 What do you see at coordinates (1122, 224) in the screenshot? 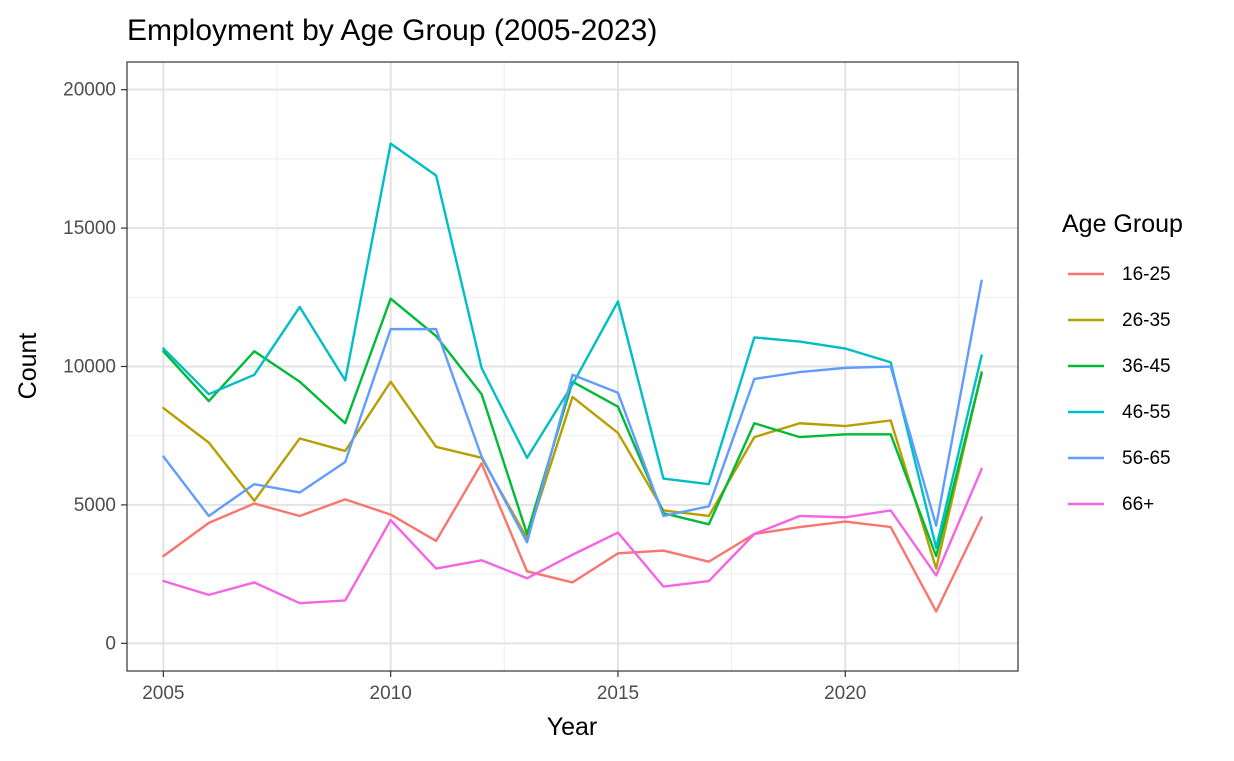
I see `legend-title: Age Group` at bounding box center [1122, 224].